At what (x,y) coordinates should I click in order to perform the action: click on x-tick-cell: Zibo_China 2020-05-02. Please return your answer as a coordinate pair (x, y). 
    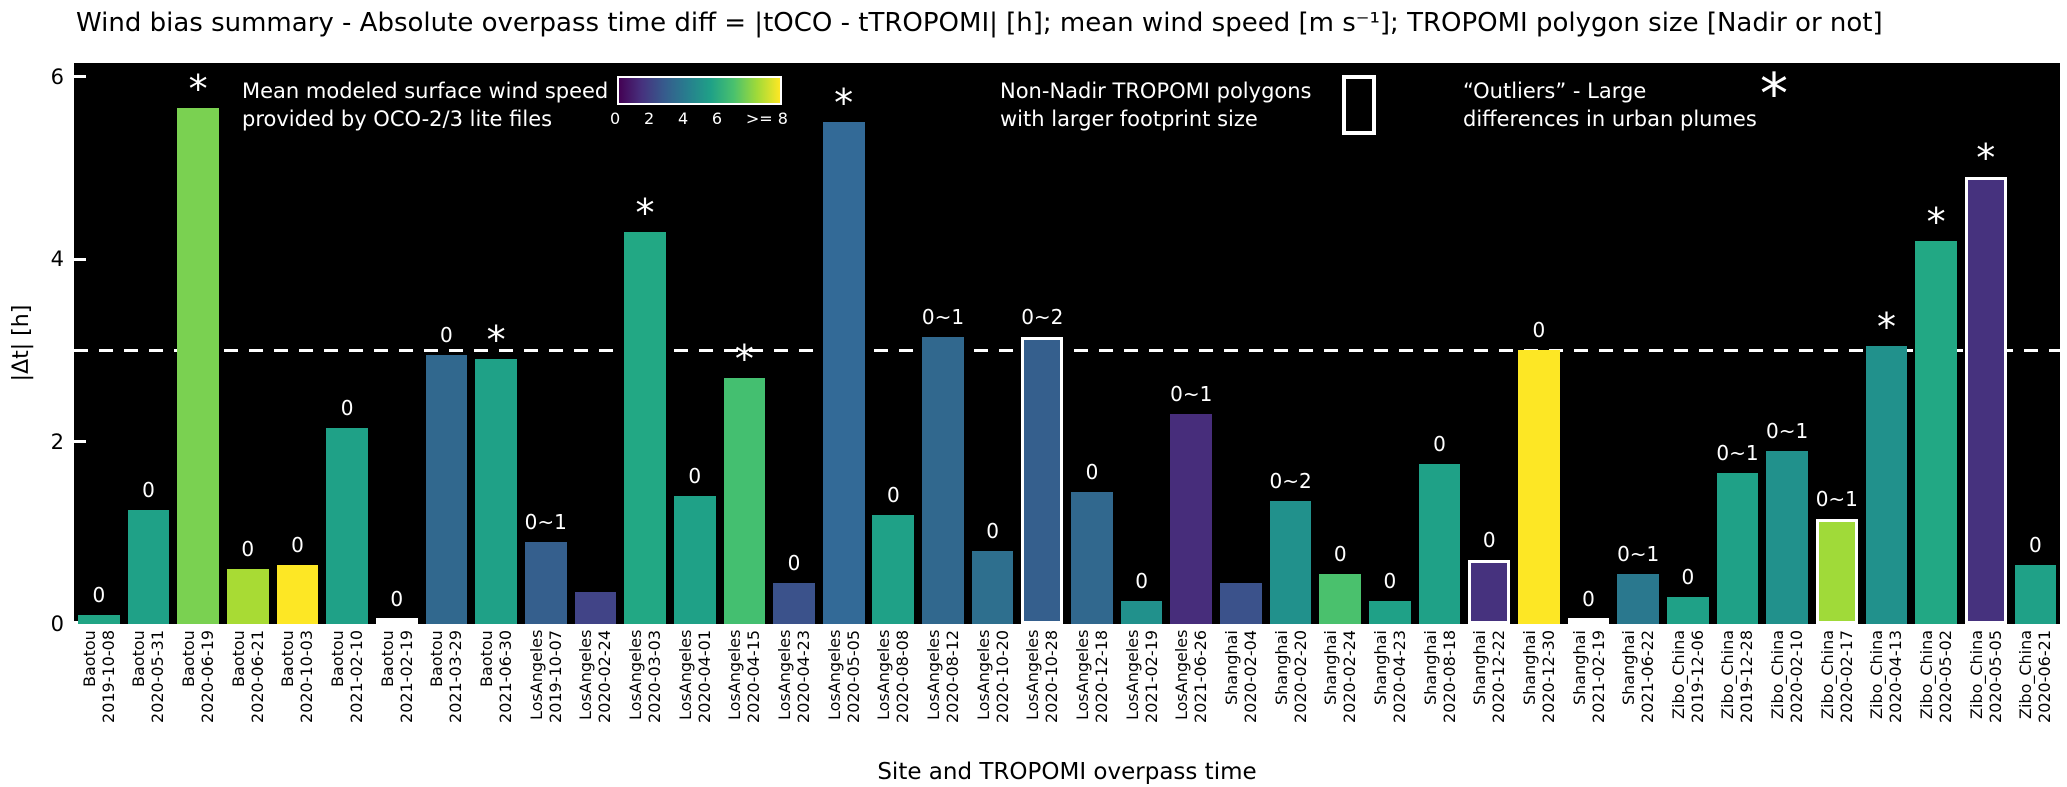
    Looking at the image, I should click on (1936, 693).